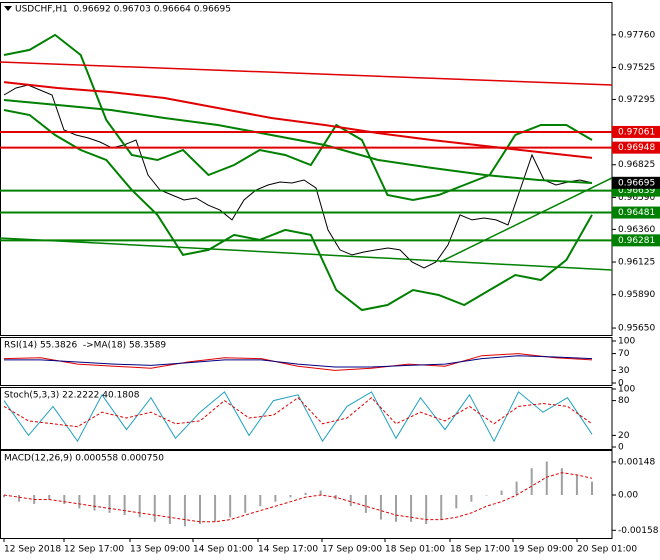  What do you see at coordinates (543, 550) in the screenshot?
I see `x-tick-label: 19 Sep 09:00` at bounding box center [543, 550].